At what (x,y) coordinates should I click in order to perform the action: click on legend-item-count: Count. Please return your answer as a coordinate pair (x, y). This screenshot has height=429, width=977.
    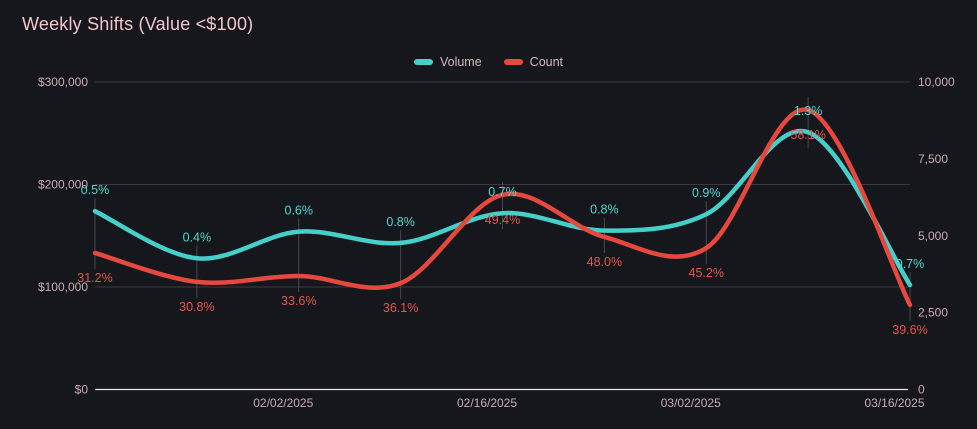
    Looking at the image, I should click on (533, 62).